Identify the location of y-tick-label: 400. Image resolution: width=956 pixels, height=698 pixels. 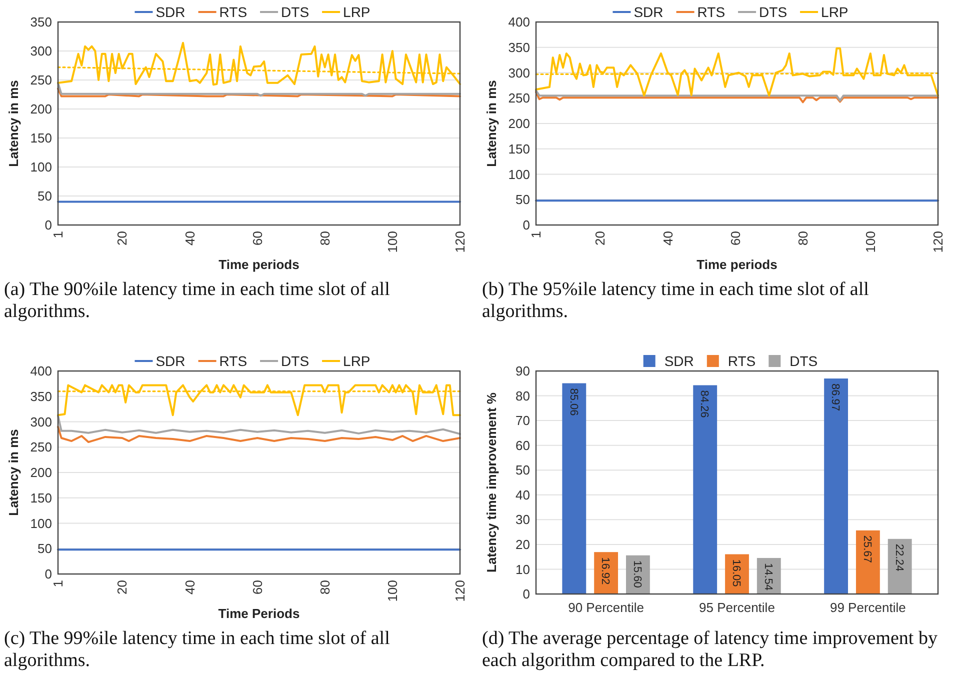
(519, 22).